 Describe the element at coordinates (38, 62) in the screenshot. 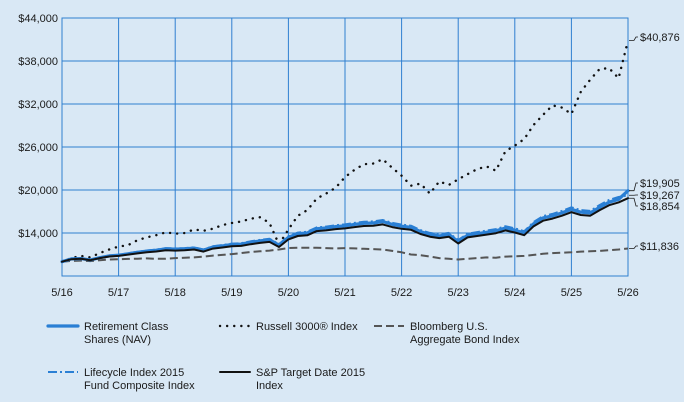

I see `y-tick-label: $38,000` at that location.